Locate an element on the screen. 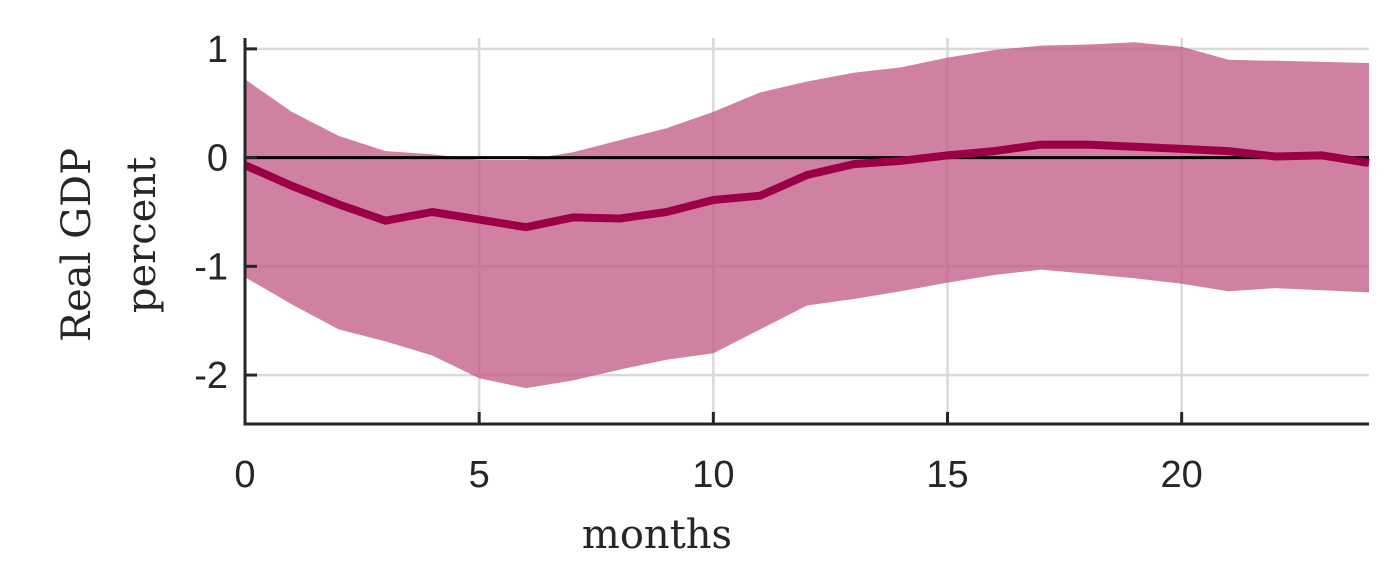 The height and width of the screenshot is (563, 1399). y-tick-labels: -2 -1 0 1 is located at coordinates (211, 213).